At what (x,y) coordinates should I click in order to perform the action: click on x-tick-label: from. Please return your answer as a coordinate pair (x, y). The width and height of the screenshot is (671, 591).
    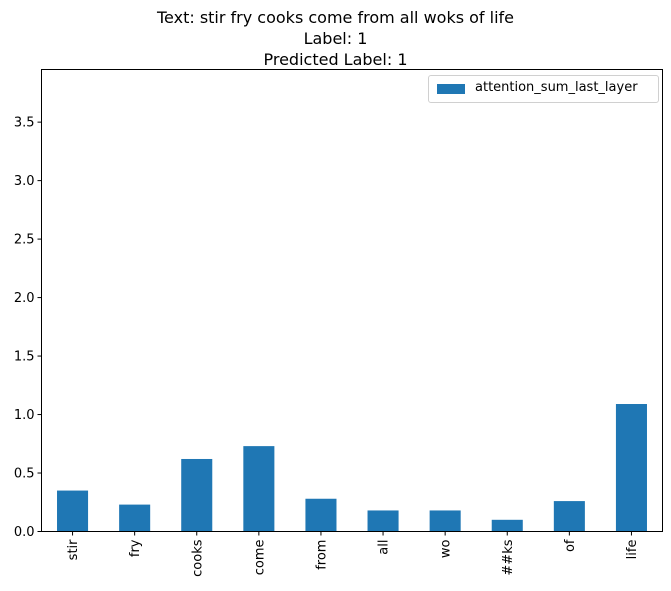
    Looking at the image, I should click on (321, 555).